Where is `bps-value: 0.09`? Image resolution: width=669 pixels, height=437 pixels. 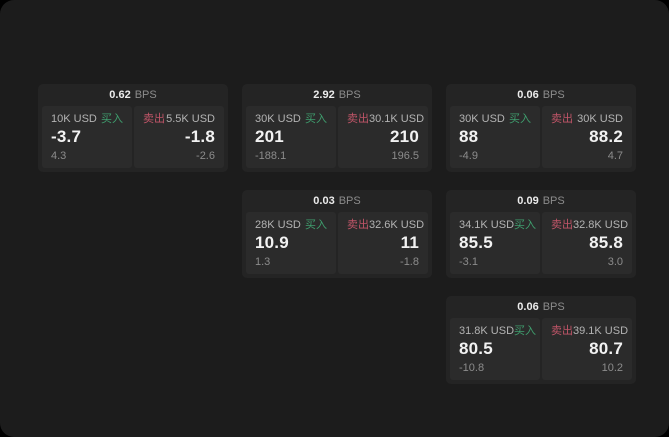 bps-value: 0.09 is located at coordinates (528, 200).